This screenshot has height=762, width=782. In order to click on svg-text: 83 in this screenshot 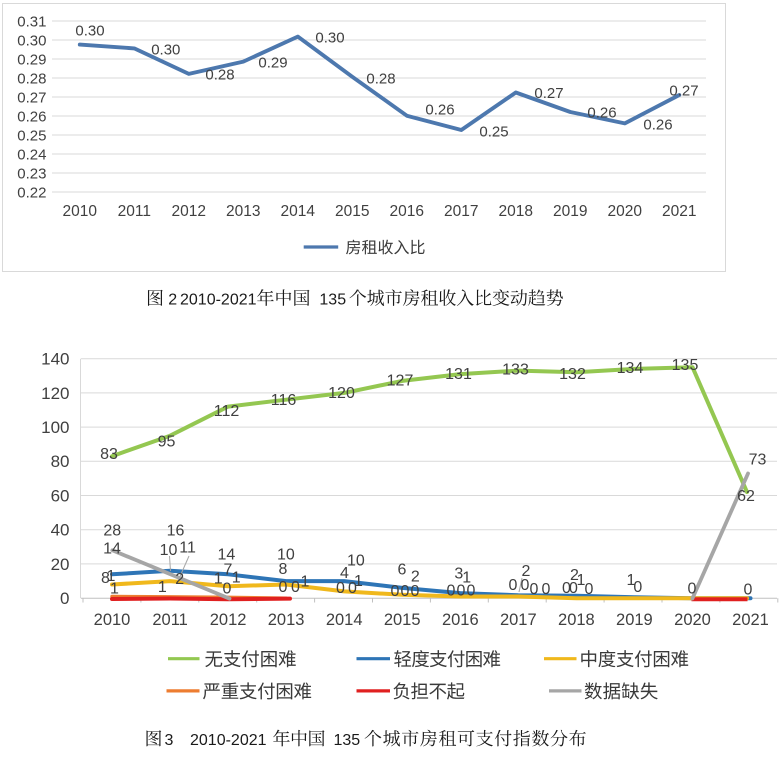, I will do `click(109, 454)`.